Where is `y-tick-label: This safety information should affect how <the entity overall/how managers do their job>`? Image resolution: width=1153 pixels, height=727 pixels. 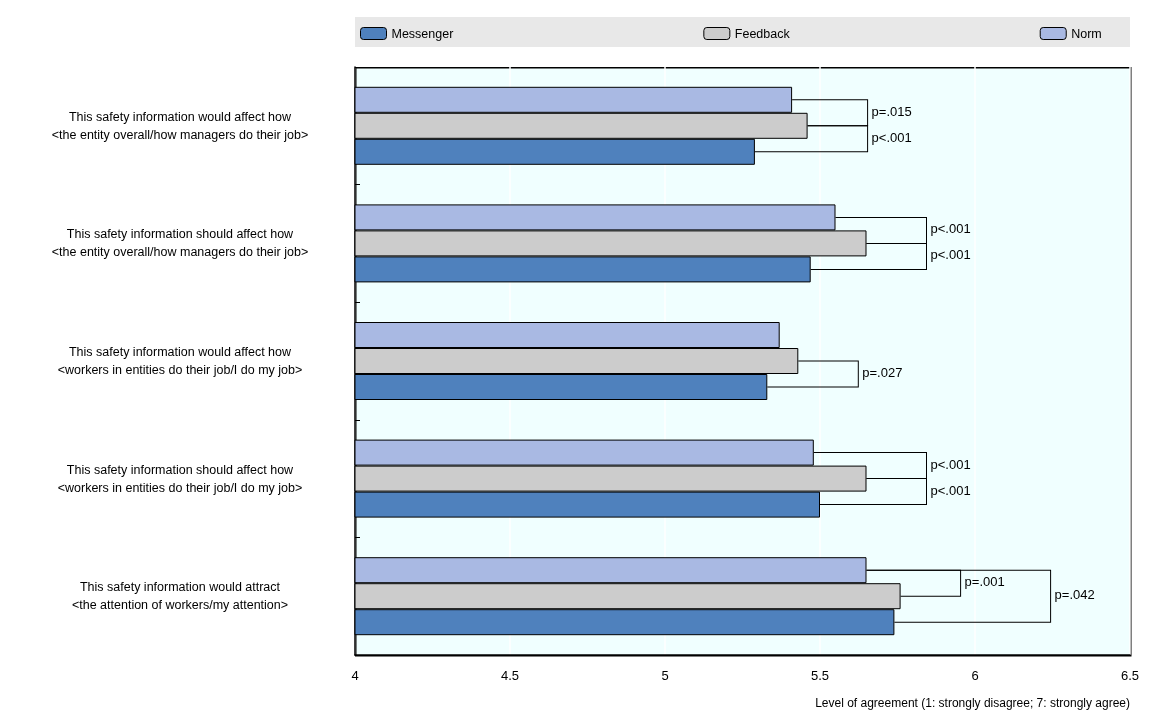
y-tick-label: This safety information should affect how <the entity overall/how managers do their job> is located at coordinates (180, 243).